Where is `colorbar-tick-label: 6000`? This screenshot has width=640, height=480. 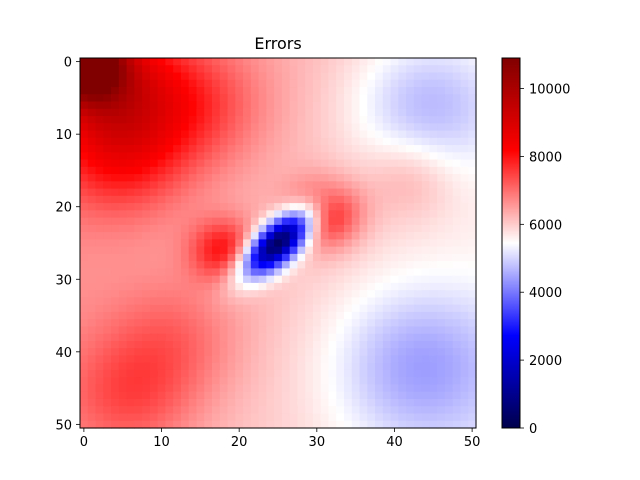
colorbar-tick-label: 6000 is located at coordinates (545, 225).